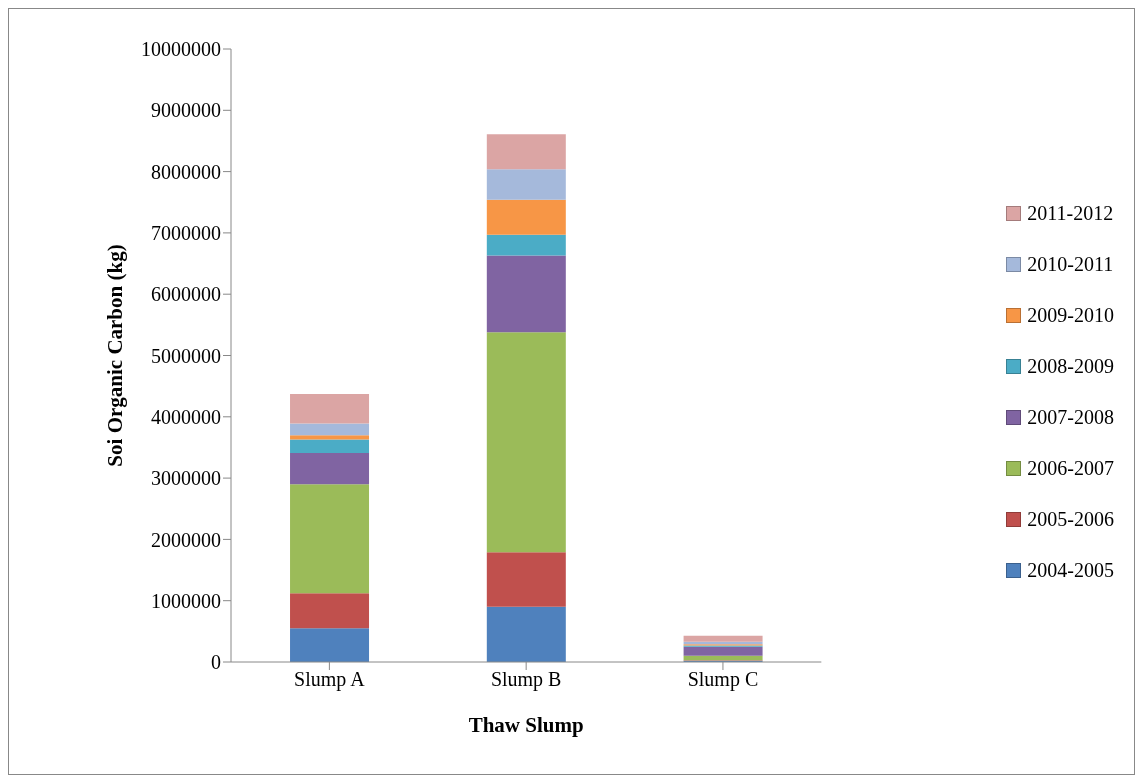  What do you see at coordinates (1070, 417) in the screenshot?
I see `legend-label: 2007-2008` at bounding box center [1070, 417].